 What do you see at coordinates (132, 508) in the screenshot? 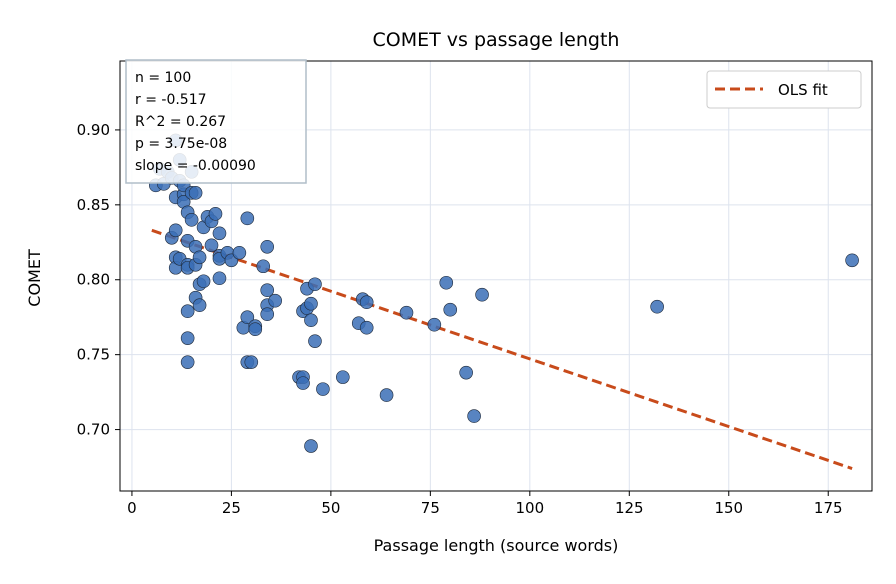
I see `x-tick-label: 0` at bounding box center [132, 508].